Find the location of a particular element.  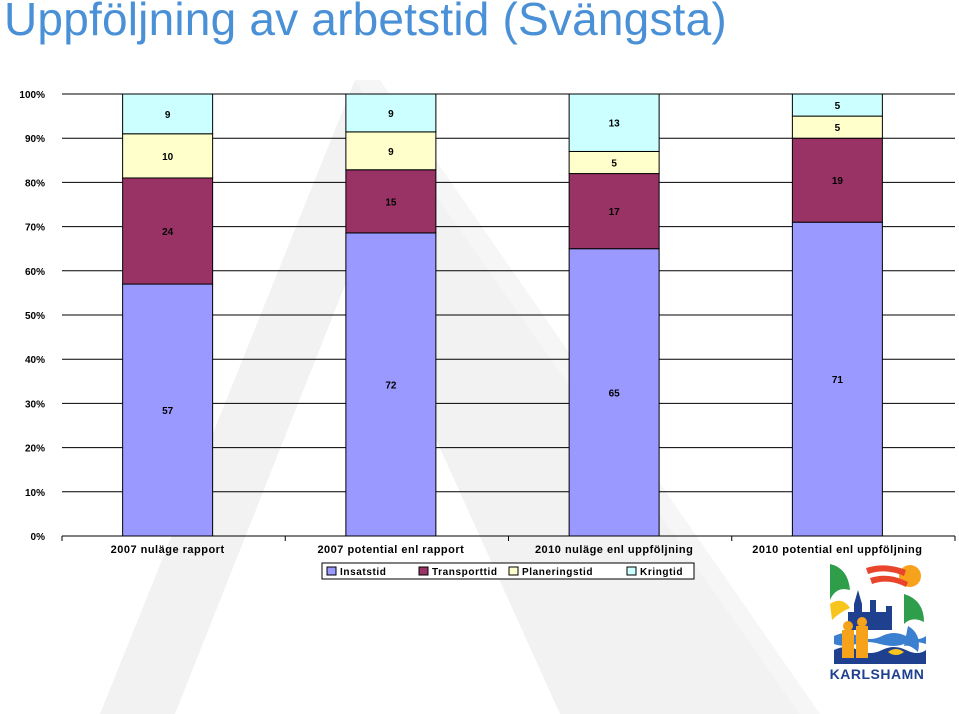

y-tick-label: 40% is located at coordinates (35, 360).